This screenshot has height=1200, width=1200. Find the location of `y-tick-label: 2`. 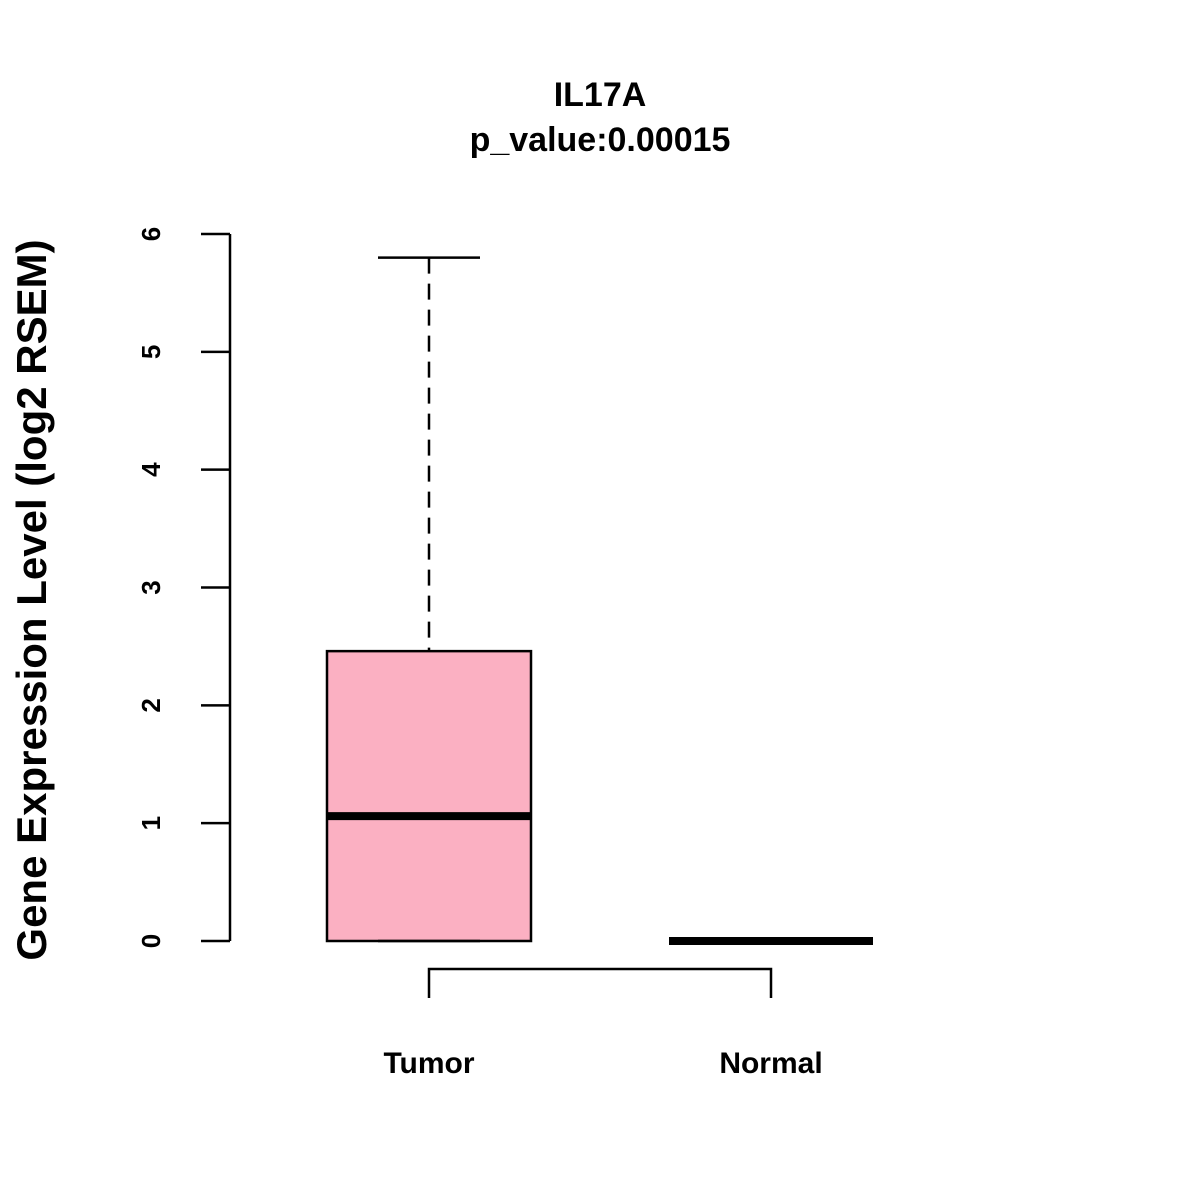

y-tick-label: 2 is located at coordinates (151, 705).